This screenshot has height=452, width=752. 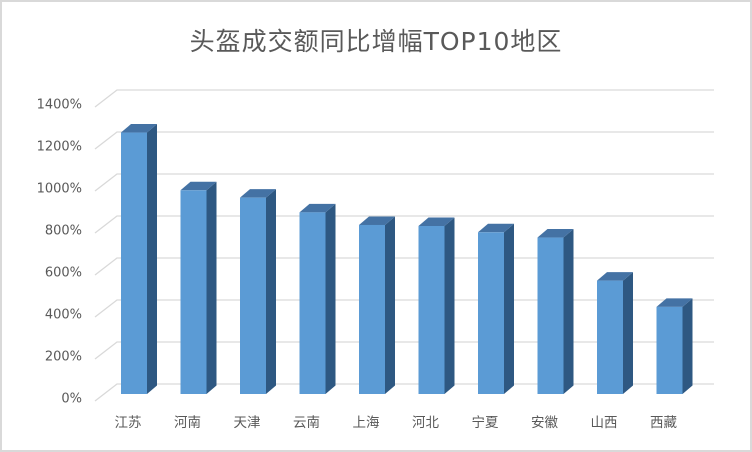 I want to click on x-axis-label-9: 山西, so click(x=604, y=423).